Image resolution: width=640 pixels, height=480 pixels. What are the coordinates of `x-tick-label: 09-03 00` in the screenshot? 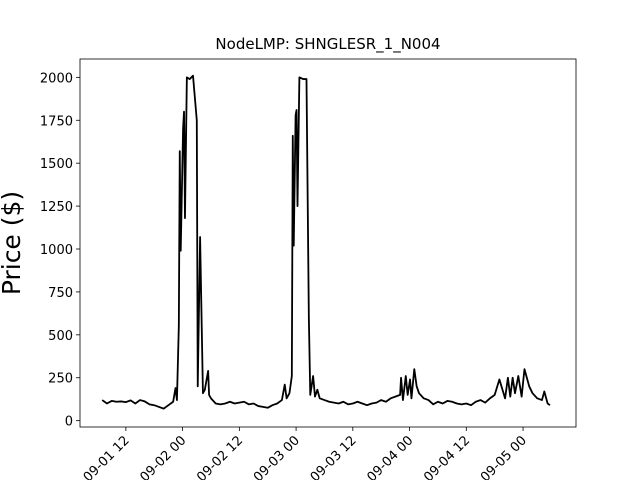 It's located at (277, 456).